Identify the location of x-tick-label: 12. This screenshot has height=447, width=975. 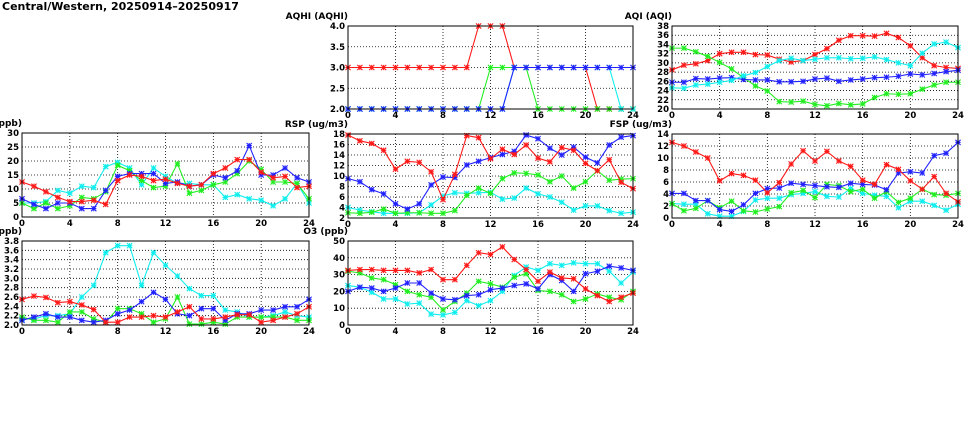
(815, 225).